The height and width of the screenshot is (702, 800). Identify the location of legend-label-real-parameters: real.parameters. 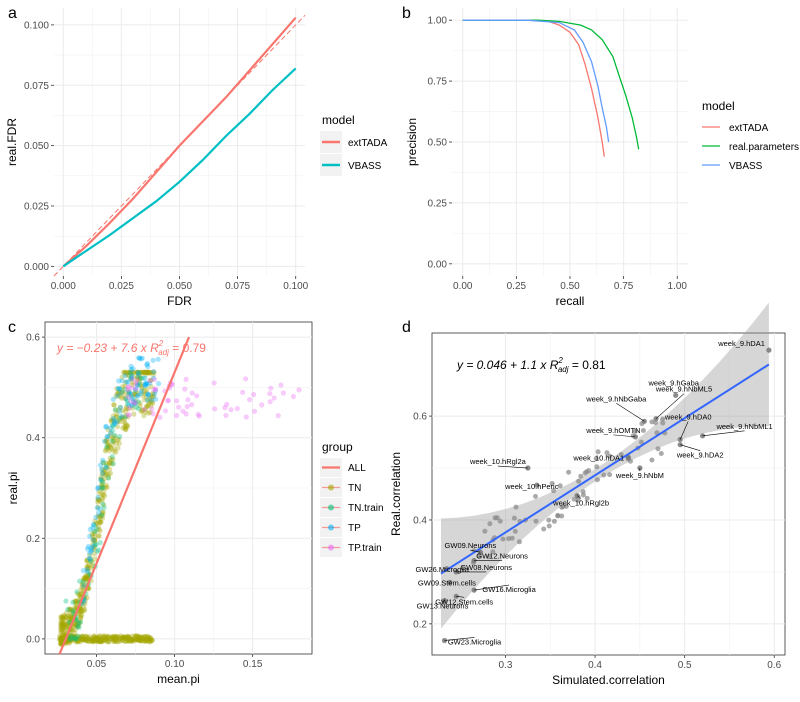
(764, 147).